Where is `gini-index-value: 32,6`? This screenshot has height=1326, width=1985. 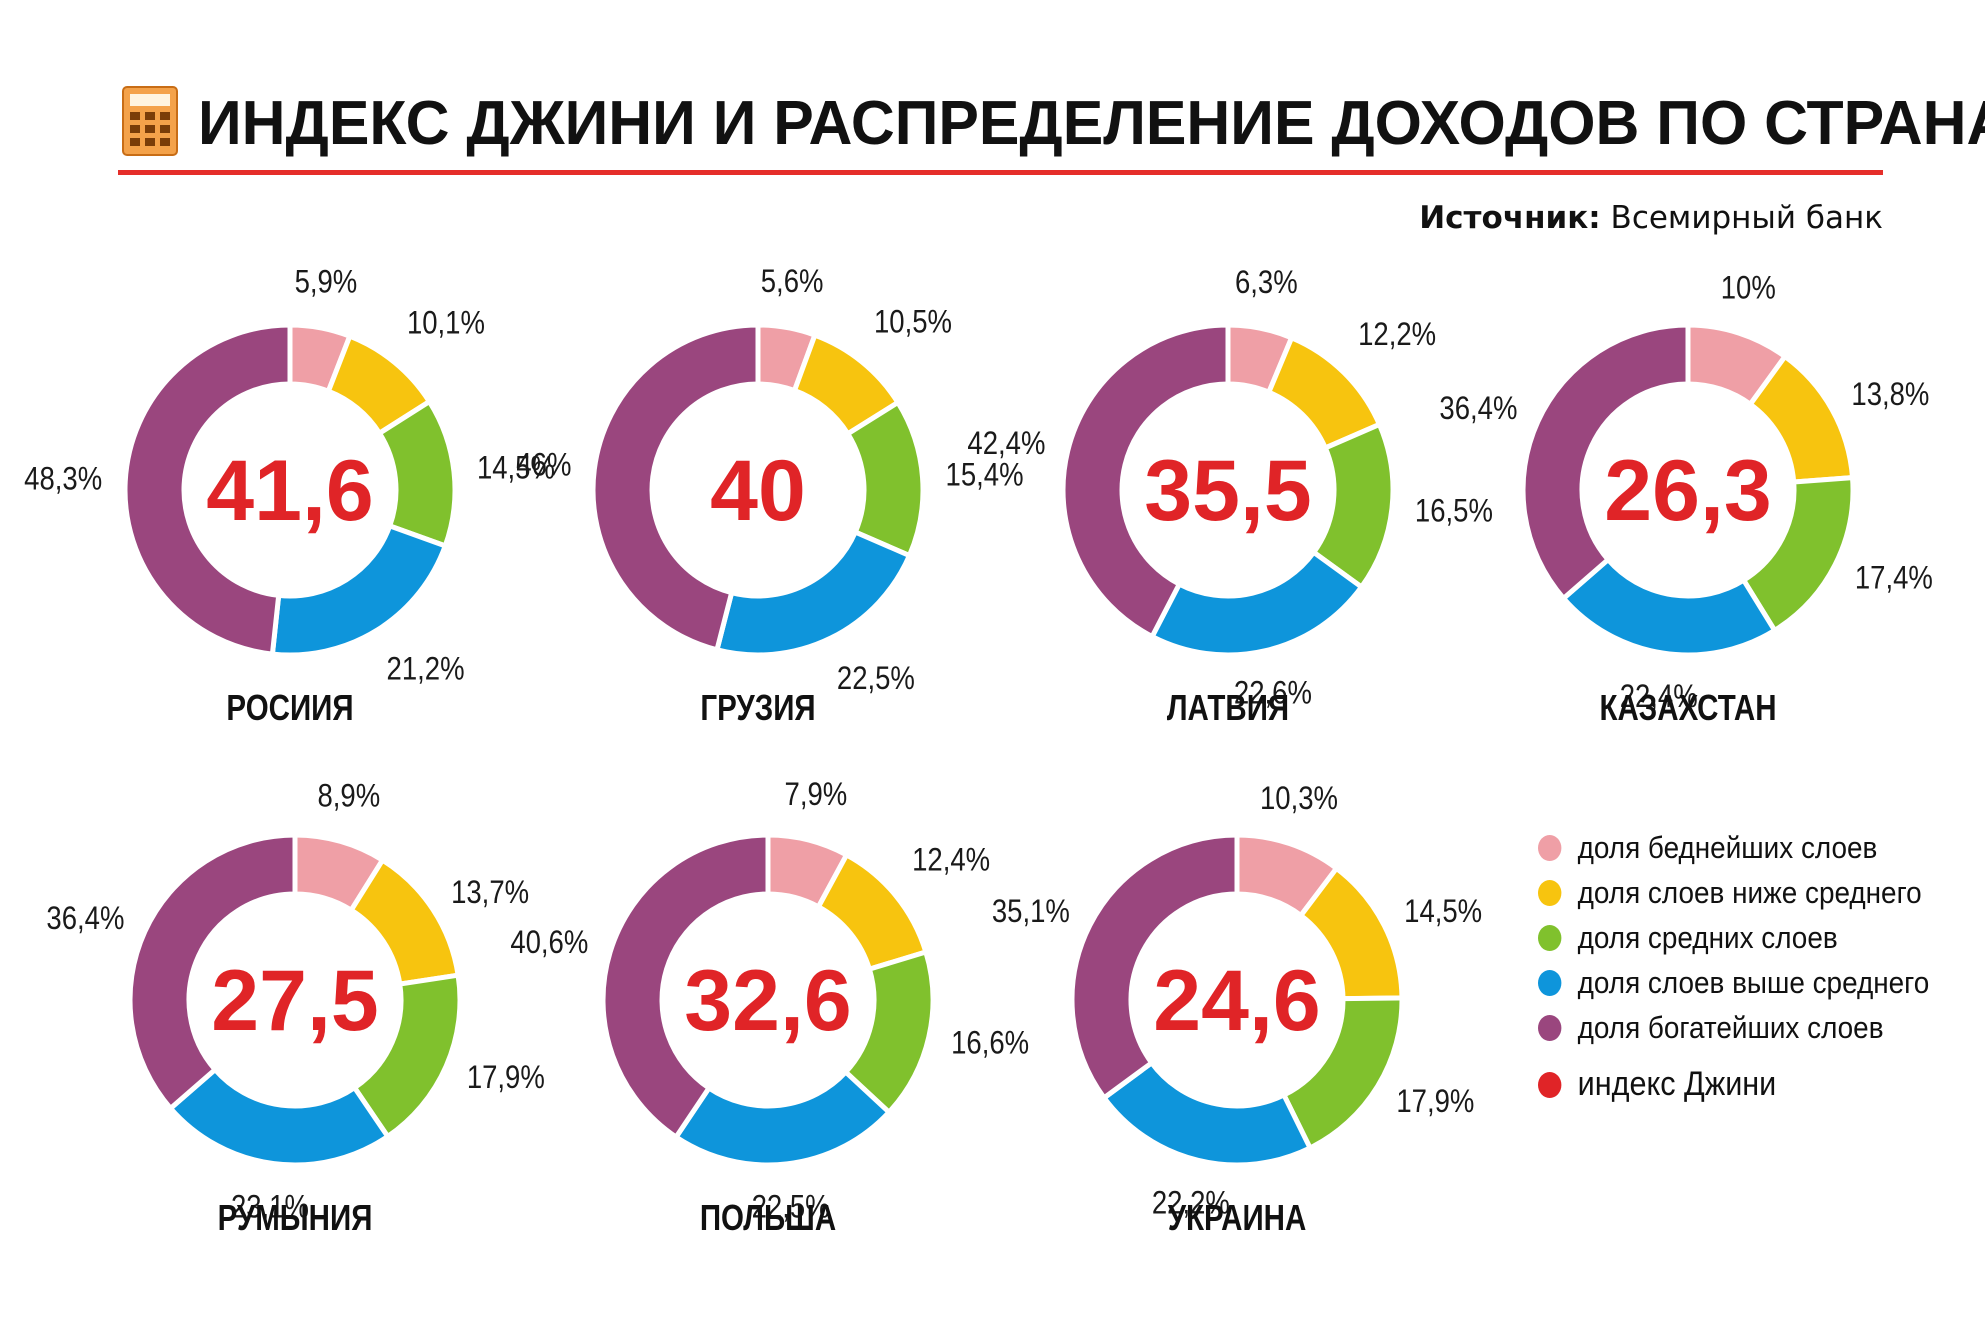 gini-index-value: 32,6 is located at coordinates (767, 1001).